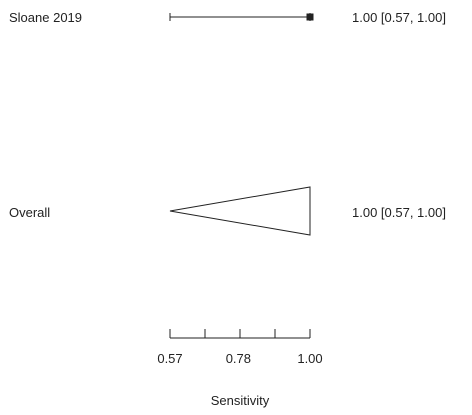 The image size is (472, 415). I want to click on overall-ci-label: 1.00 [0.57, 1.00], so click(399, 212).